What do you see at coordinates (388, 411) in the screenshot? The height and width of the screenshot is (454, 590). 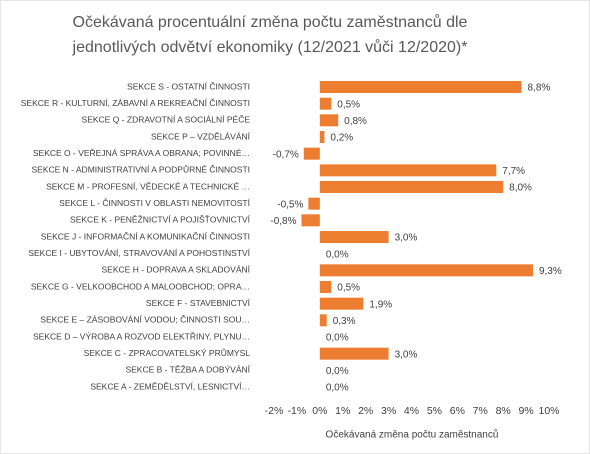 I see `x-tick-label: 3%` at bounding box center [388, 411].